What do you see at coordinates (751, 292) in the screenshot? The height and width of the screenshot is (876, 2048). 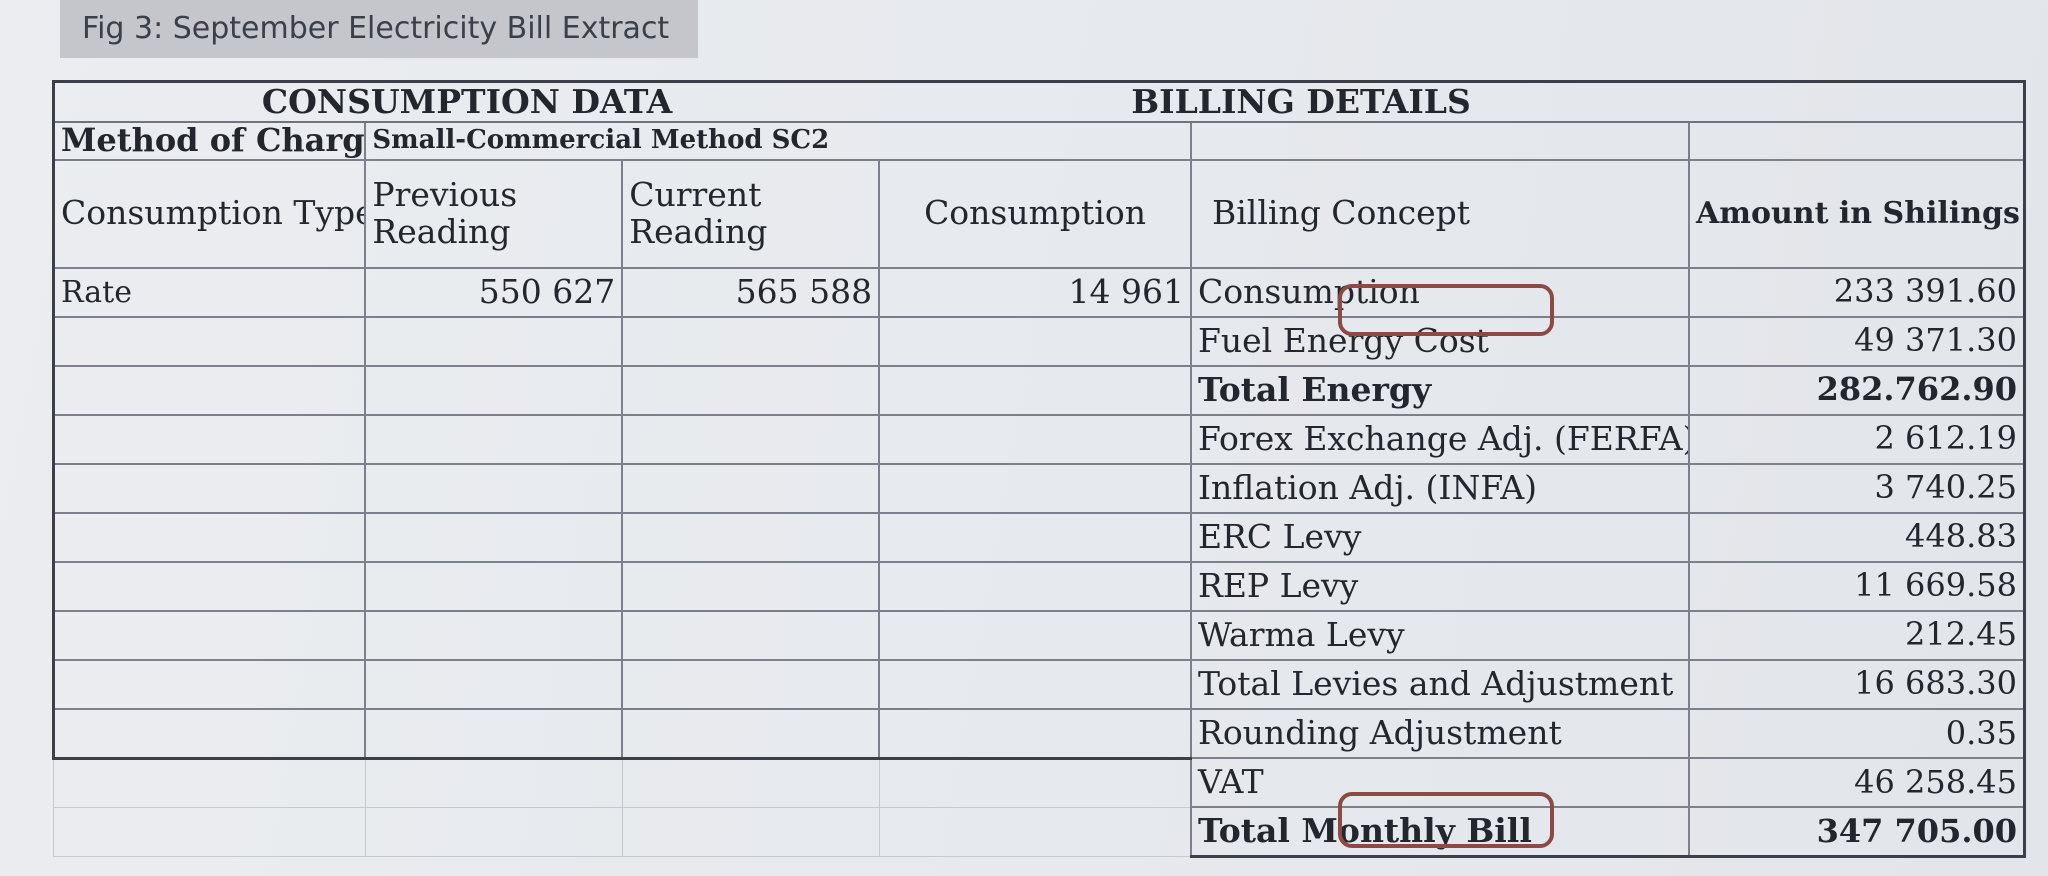 I see `current-reading-cell: 565 588` at bounding box center [751, 292].